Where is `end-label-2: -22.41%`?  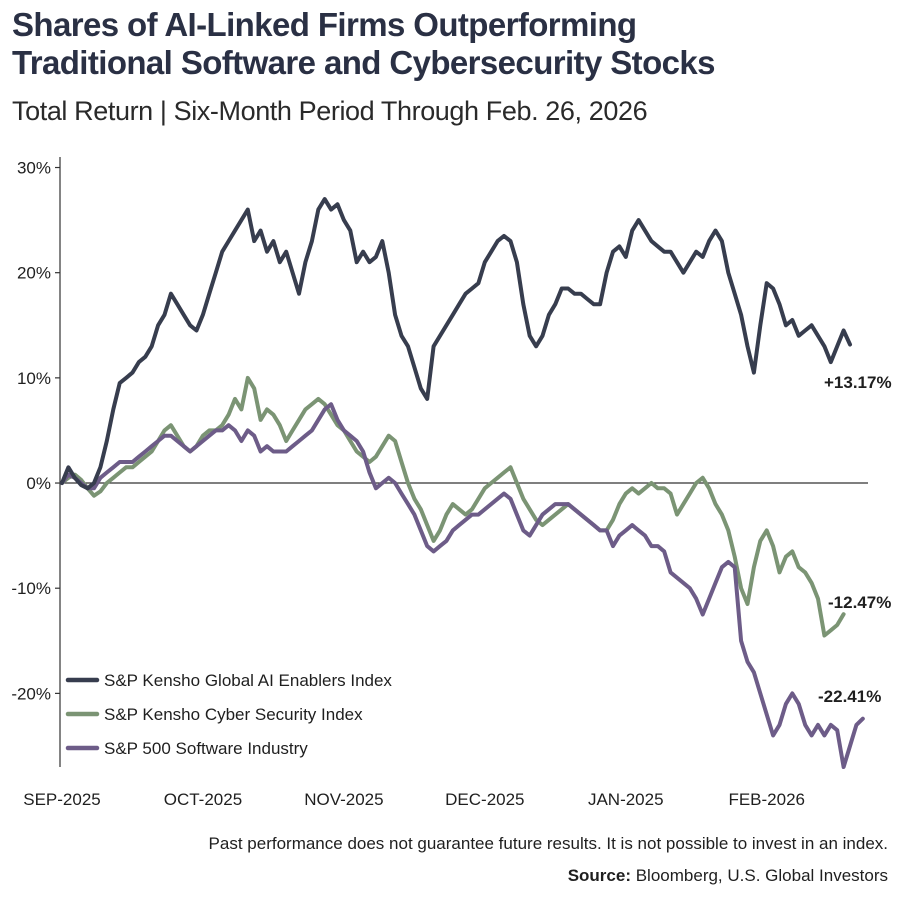 end-label-2: -22.41% is located at coordinates (849, 696).